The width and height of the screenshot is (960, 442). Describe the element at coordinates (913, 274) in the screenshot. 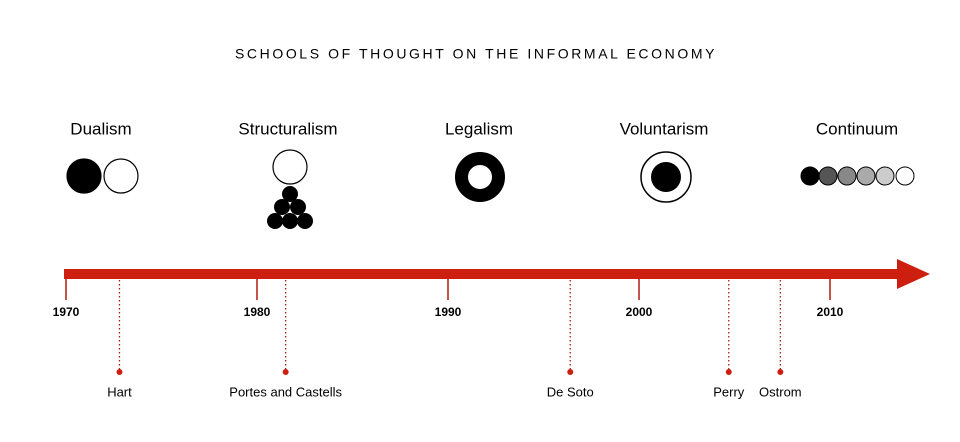

I see `timeline-arrow` at that location.